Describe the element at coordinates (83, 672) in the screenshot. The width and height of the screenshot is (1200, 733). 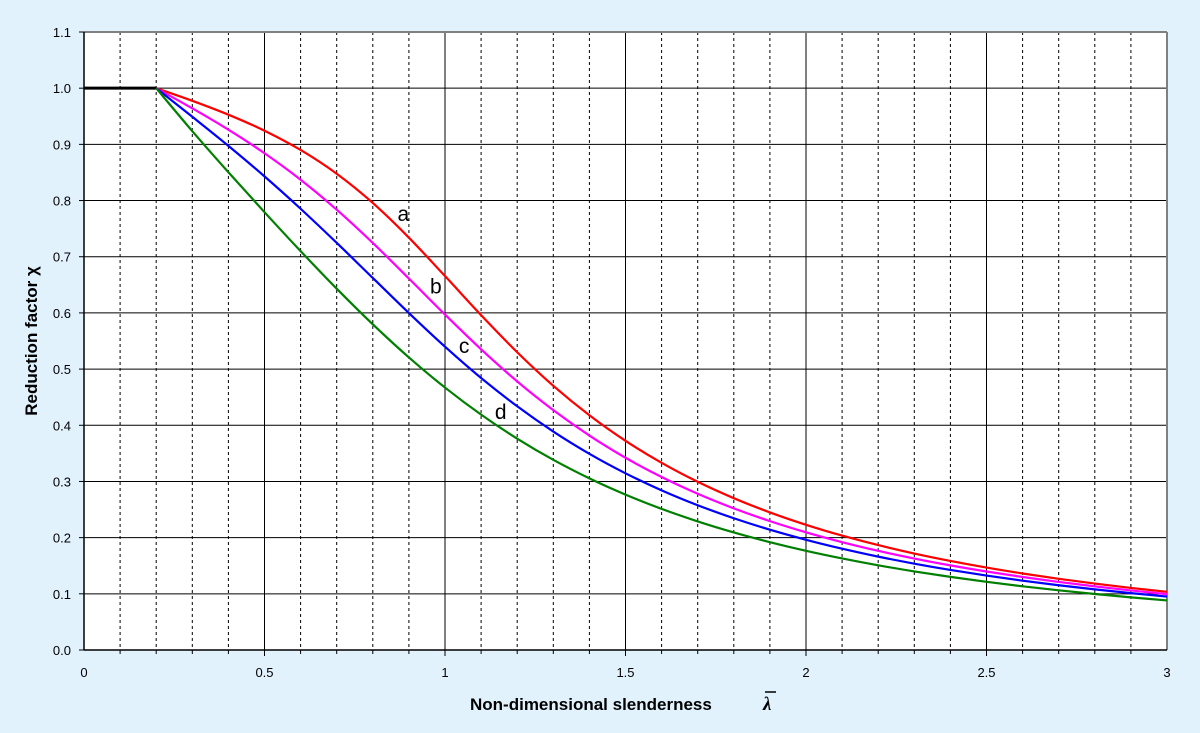
I see `x-tick-label: 0` at that location.